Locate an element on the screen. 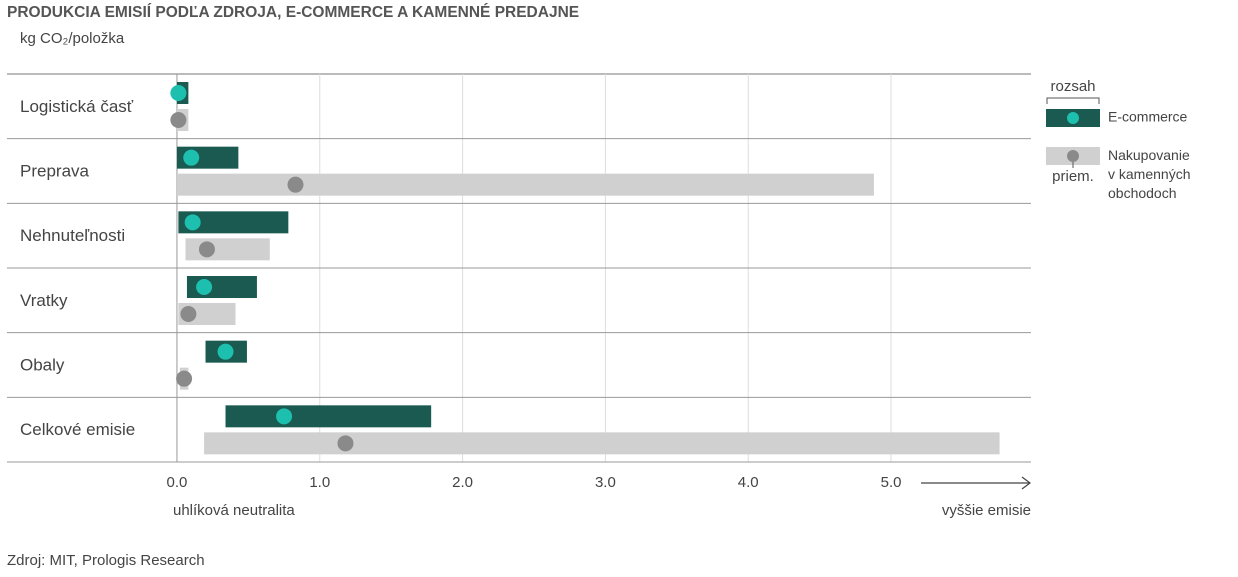  arrow-head is located at coordinates (1026, 483).